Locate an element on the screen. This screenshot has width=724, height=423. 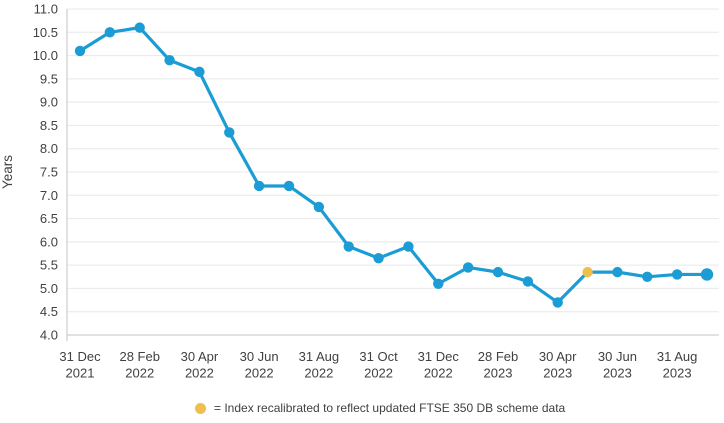
y-tick-label: 10.0 is located at coordinates (45, 55).